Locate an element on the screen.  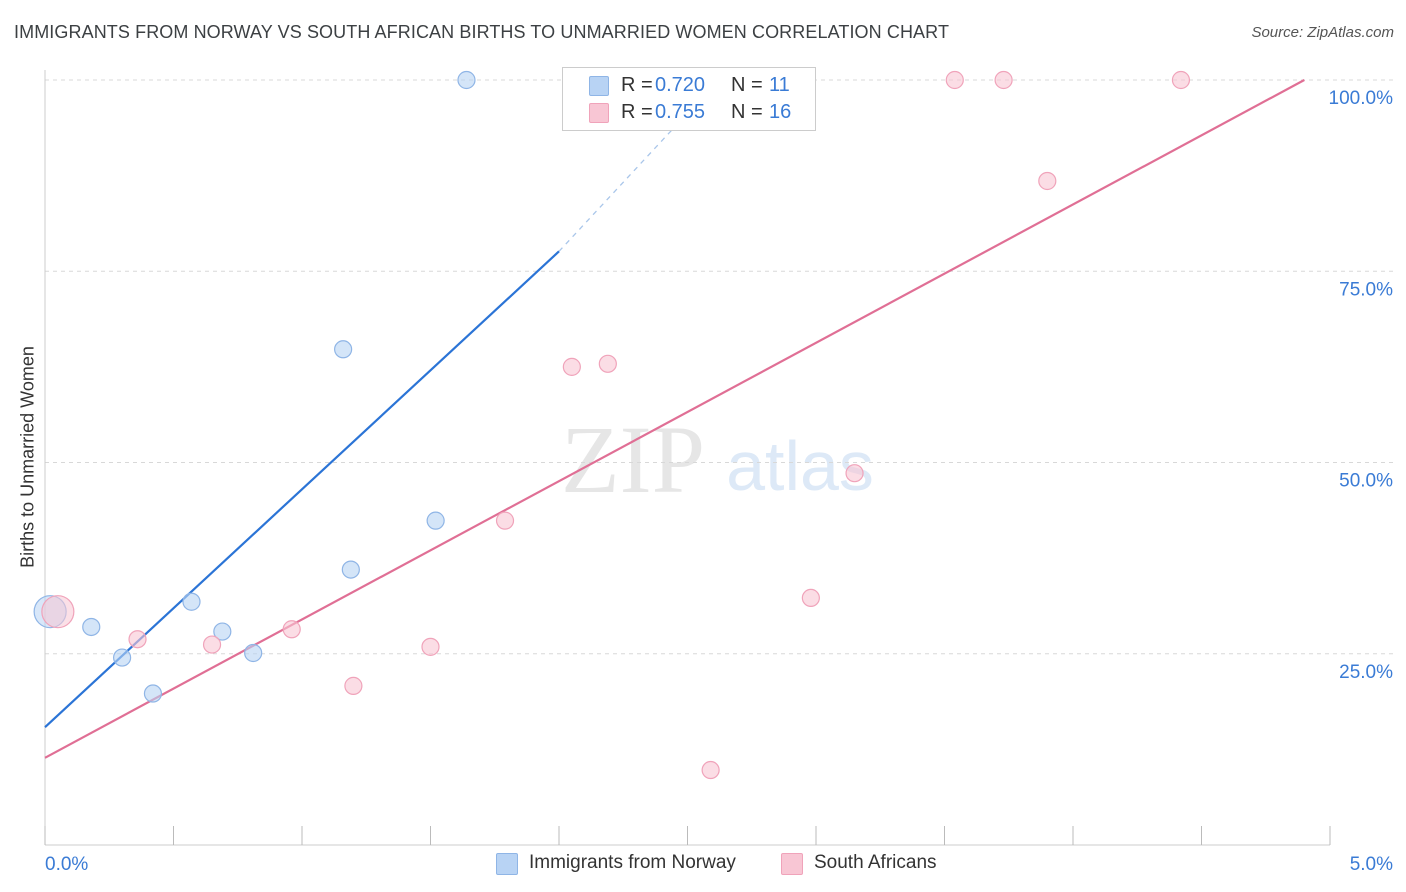
legend-r-value: 0.720 is located at coordinates (680, 85).